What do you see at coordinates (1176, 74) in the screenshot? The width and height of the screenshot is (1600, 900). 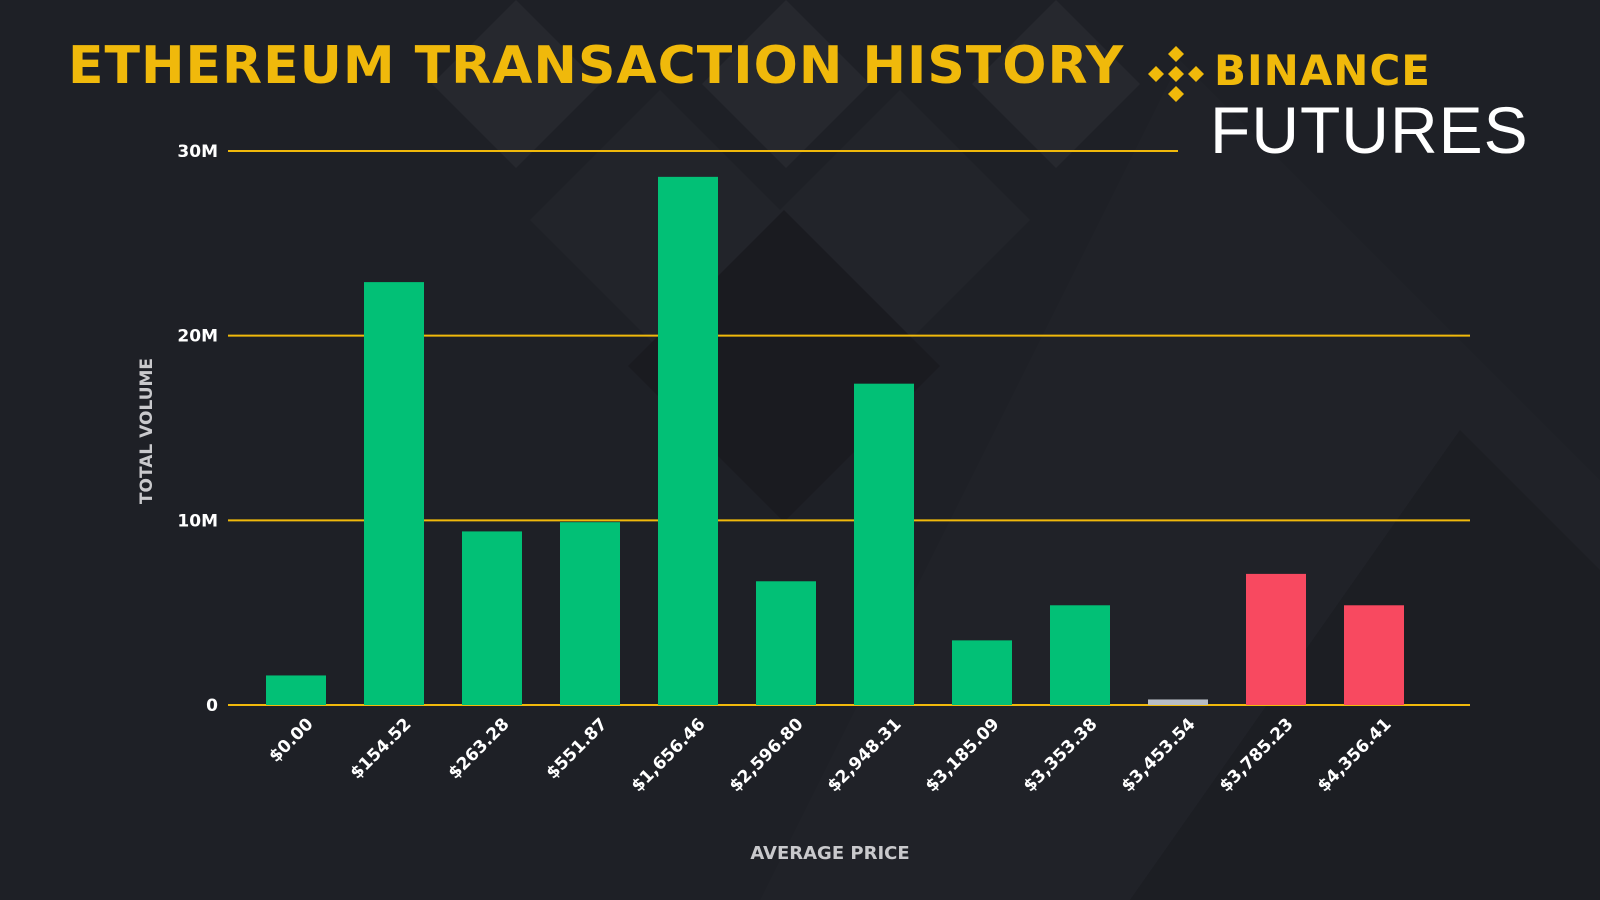 I see `binance-diamond-icon` at bounding box center [1176, 74].